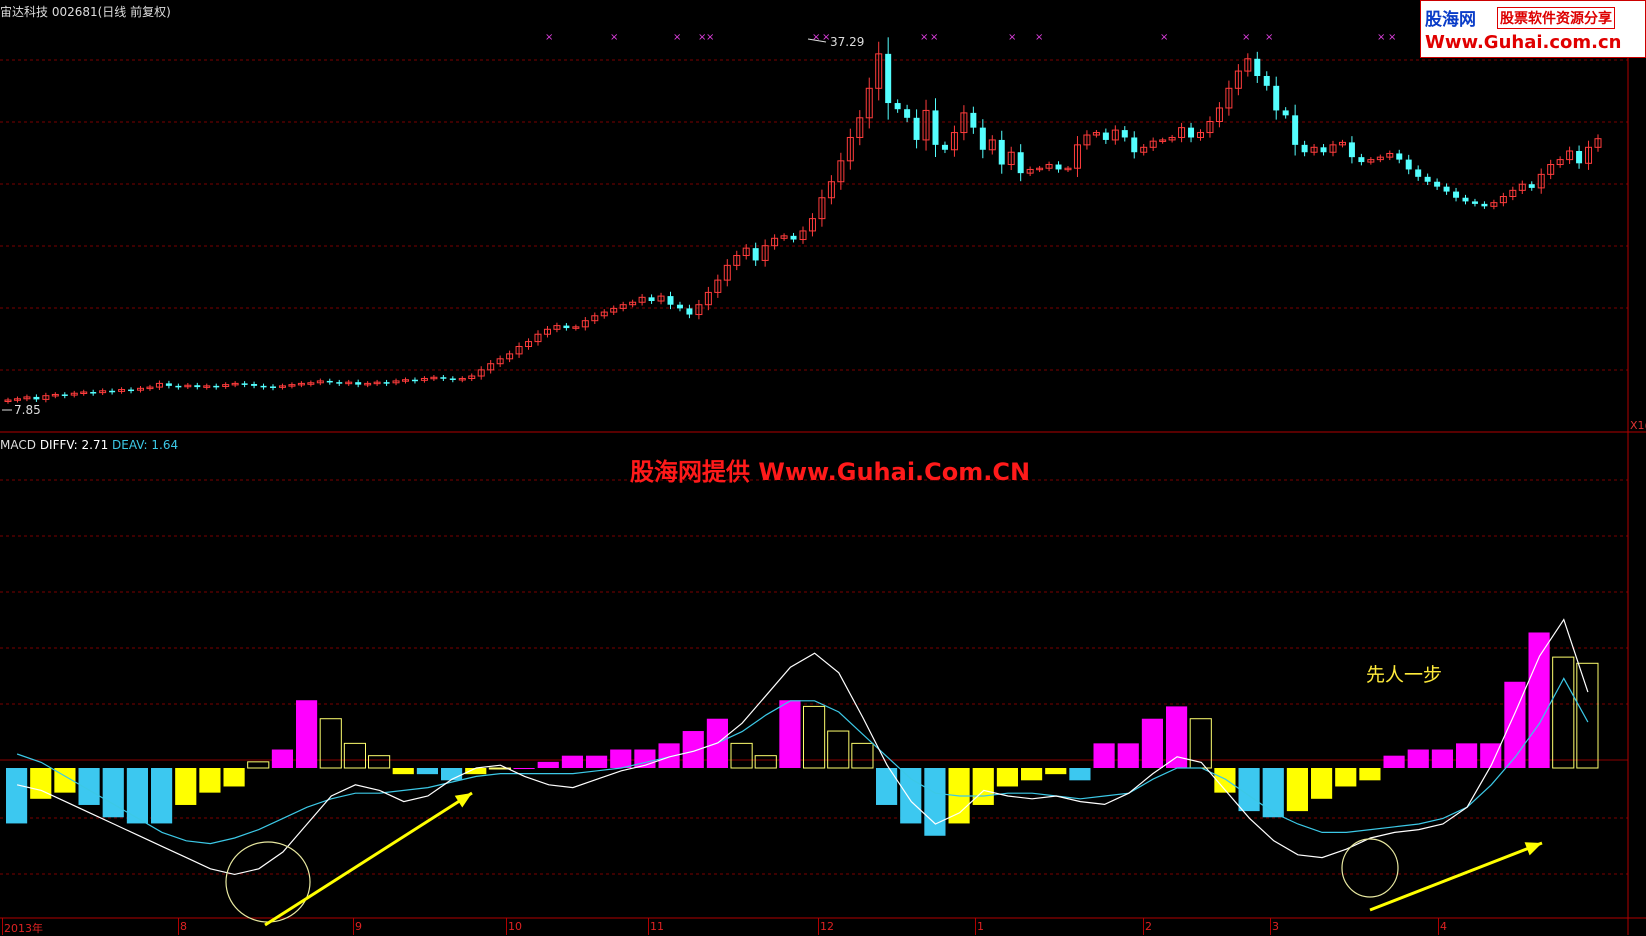 The height and width of the screenshot is (936, 1646). Describe the element at coordinates (27, 410) in the screenshot. I see `low-price-label: 7.85` at that location.